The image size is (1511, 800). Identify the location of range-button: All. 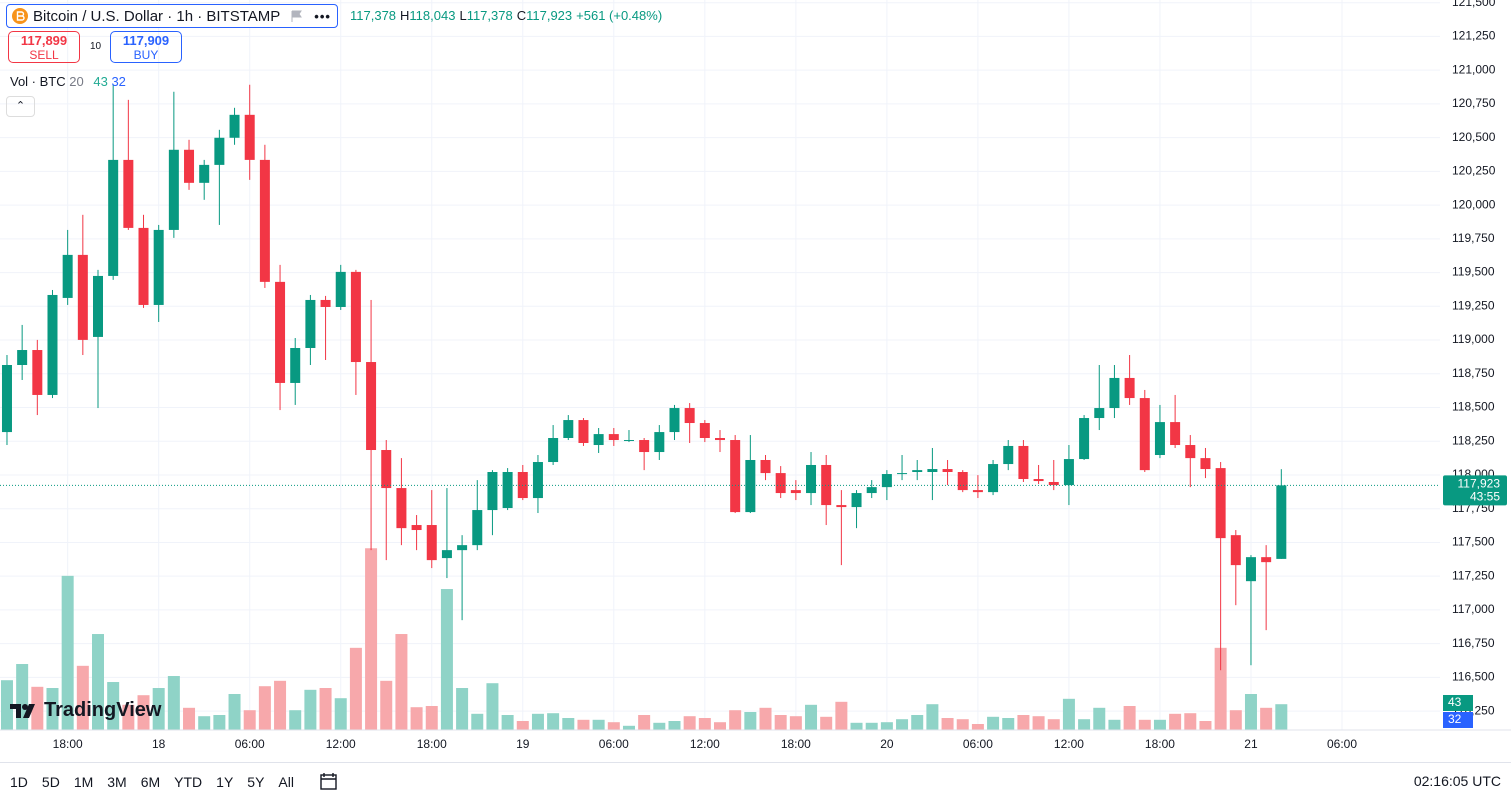
(286, 781).